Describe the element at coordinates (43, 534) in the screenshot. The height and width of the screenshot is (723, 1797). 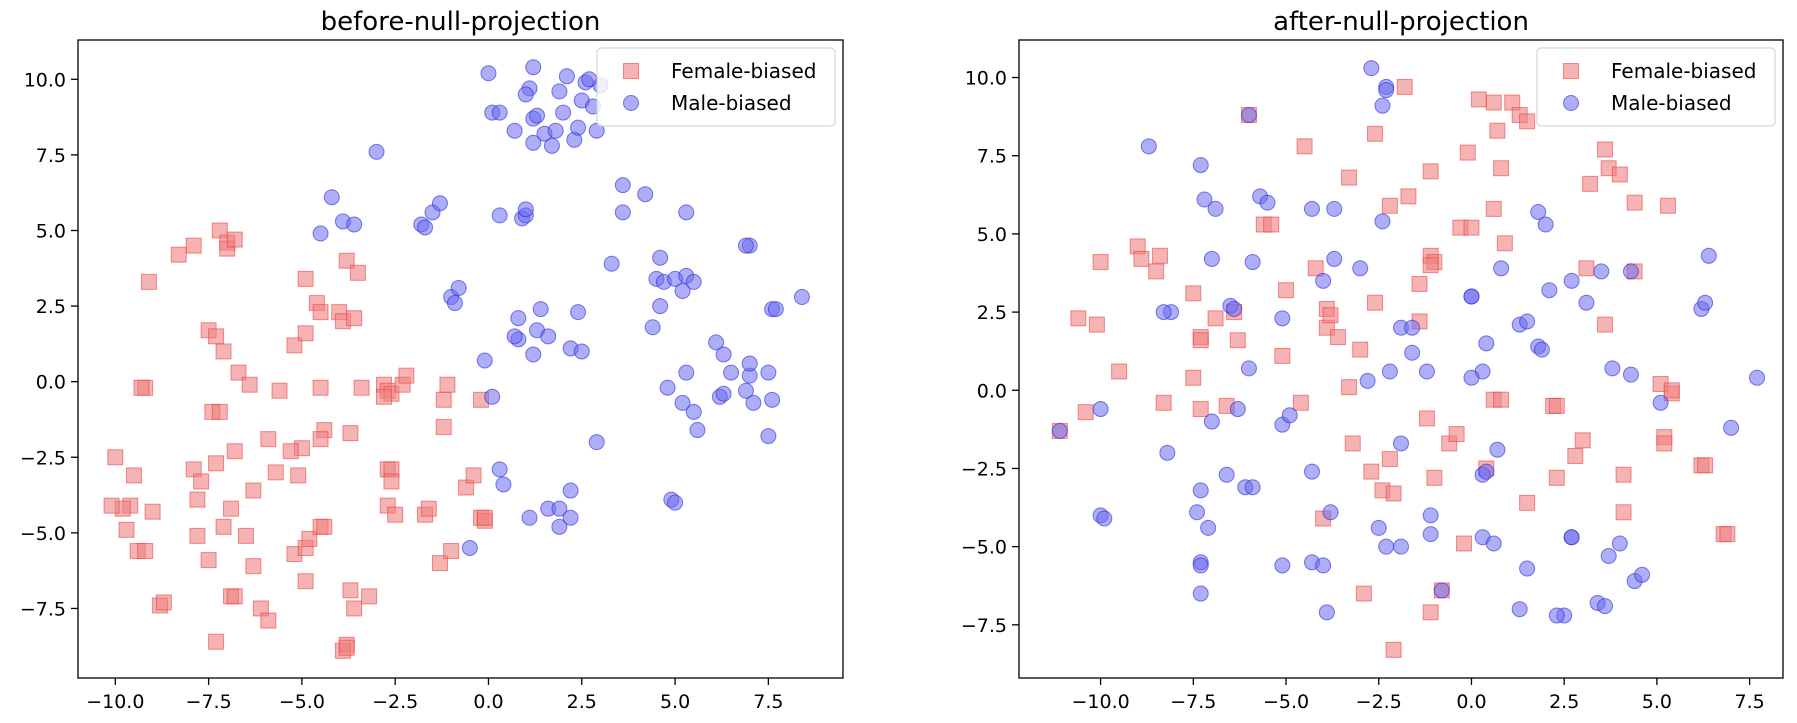
I see `y-tick-label: −5.0` at that location.